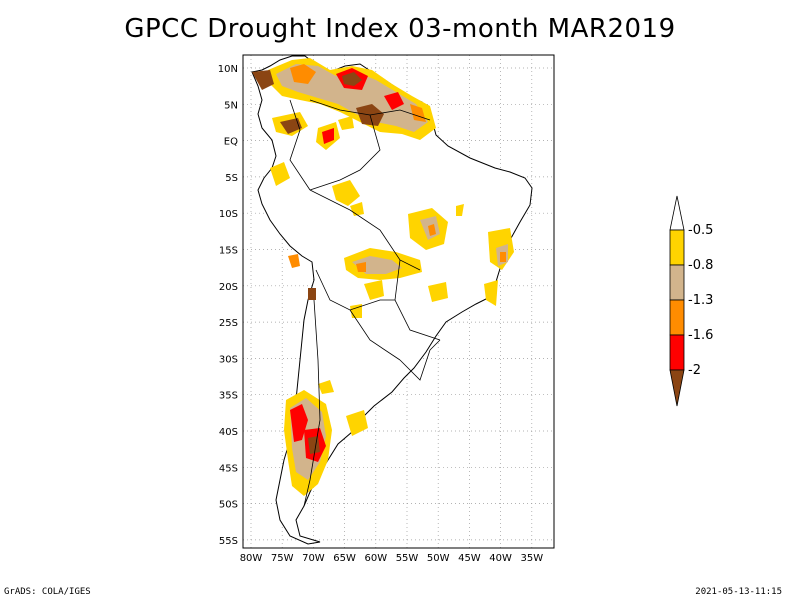 Image resolution: width=800 pixels, height=600 pixels. Describe the element at coordinates (400, 29) in the screenshot. I see `map-title: GPCC Drought Index 03-month MAR2019` at that location.